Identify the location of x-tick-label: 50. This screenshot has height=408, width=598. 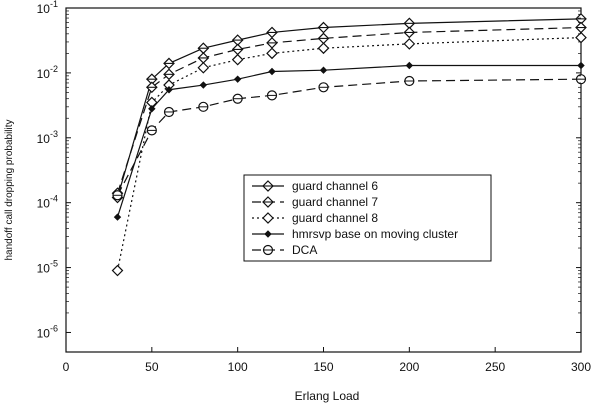
(152, 367).